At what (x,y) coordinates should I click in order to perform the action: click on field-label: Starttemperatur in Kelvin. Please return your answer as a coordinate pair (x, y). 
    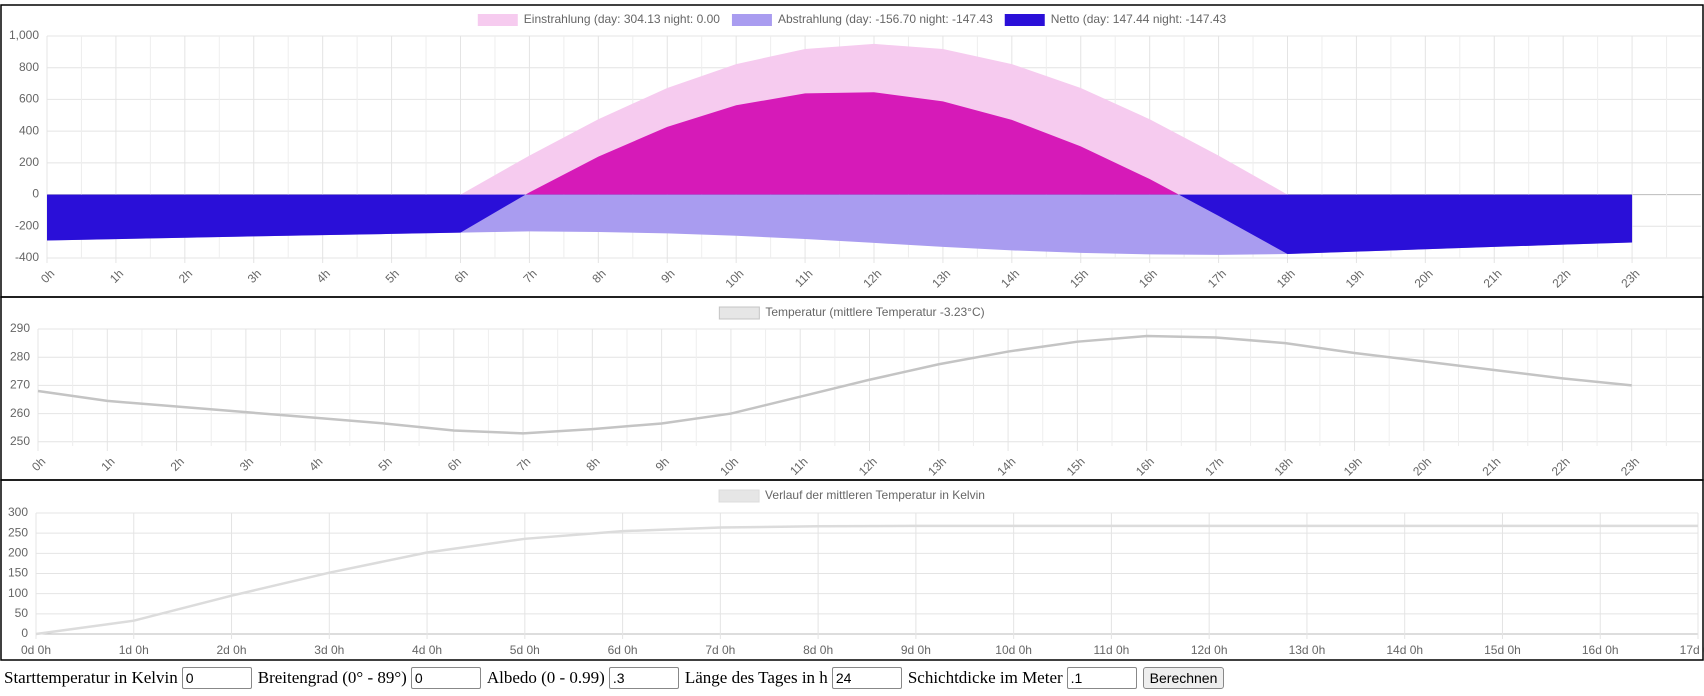
    Looking at the image, I should click on (91, 677).